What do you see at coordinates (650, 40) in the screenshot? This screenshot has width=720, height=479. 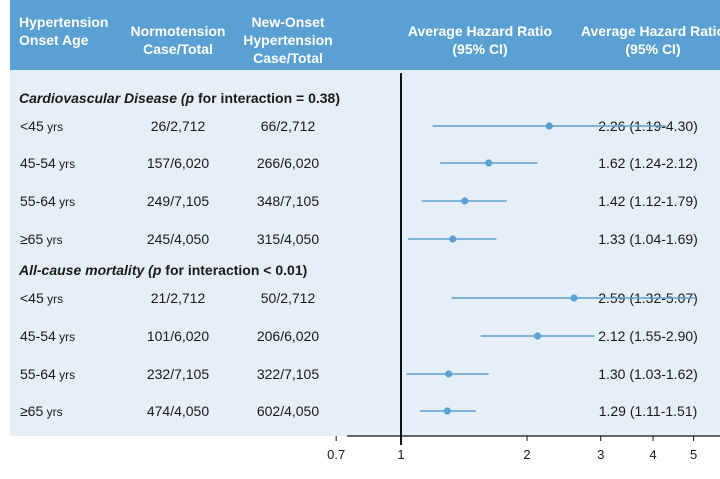 I see `header-ahr-text: Average Hazard Ratio (95% CI)` at bounding box center [650, 40].